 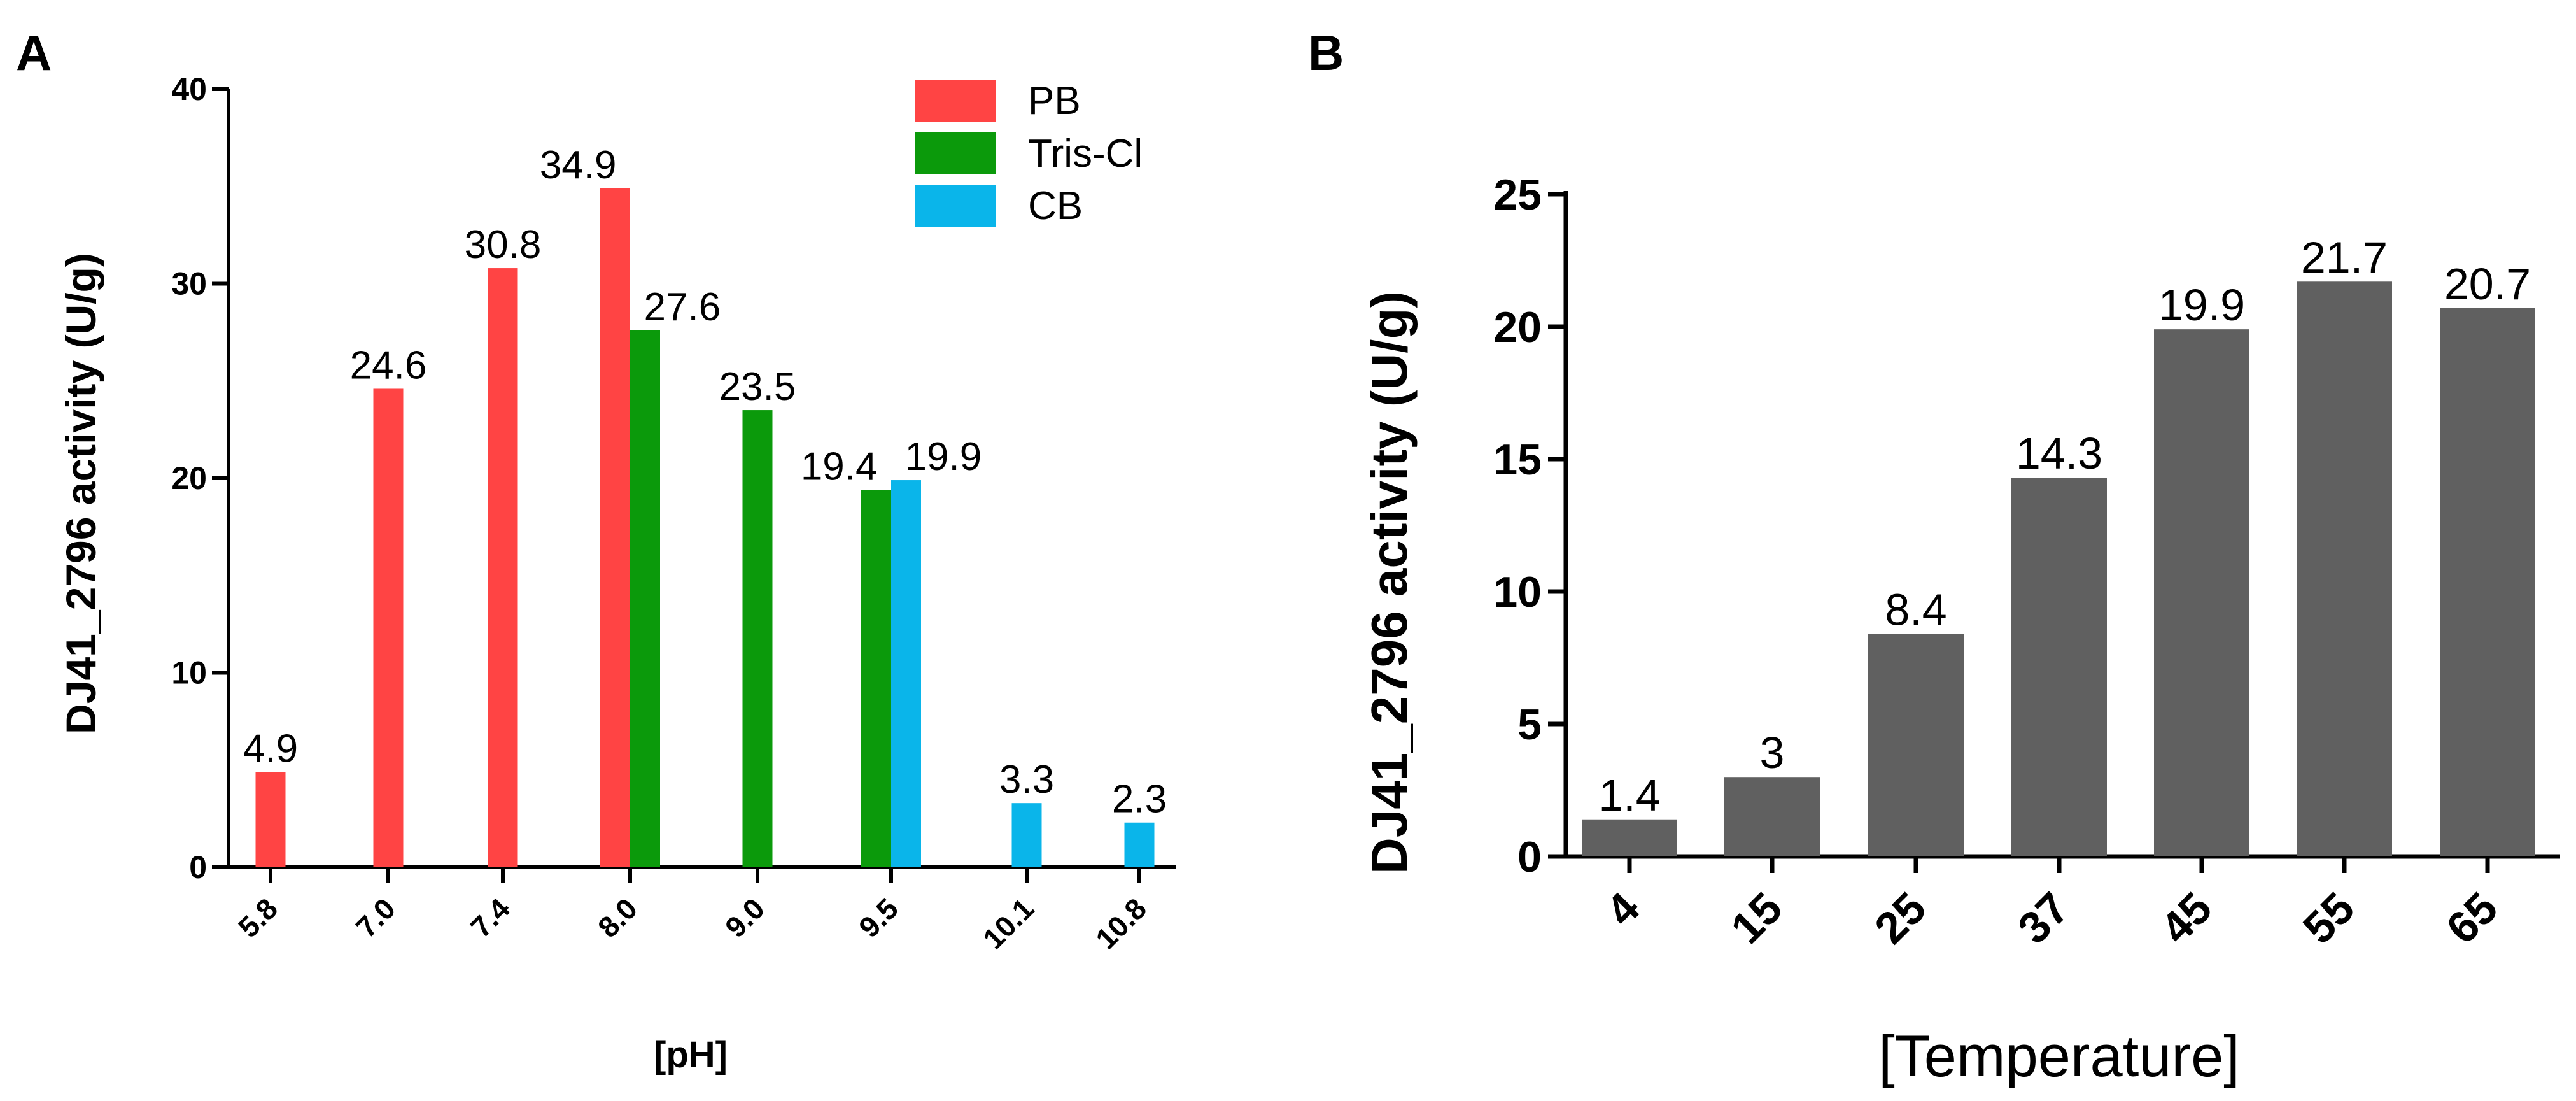 I want to click on panel-b-y-ticks: 0 5 10 15 20 25, so click(x=1530, y=526).